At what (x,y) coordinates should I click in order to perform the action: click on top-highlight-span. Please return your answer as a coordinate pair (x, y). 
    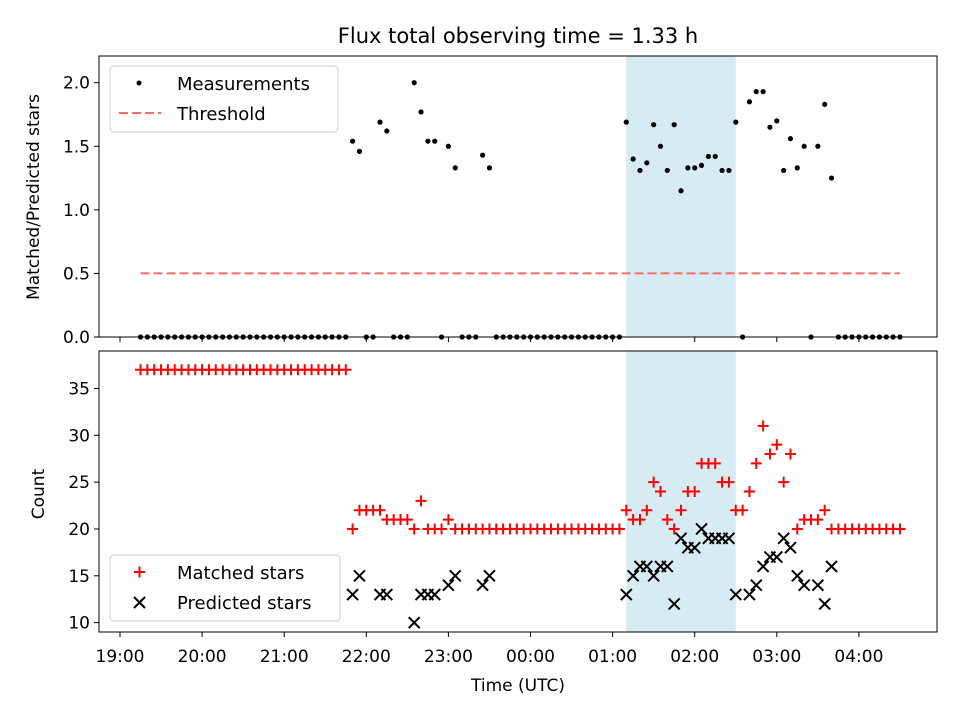
    Looking at the image, I should click on (681, 196).